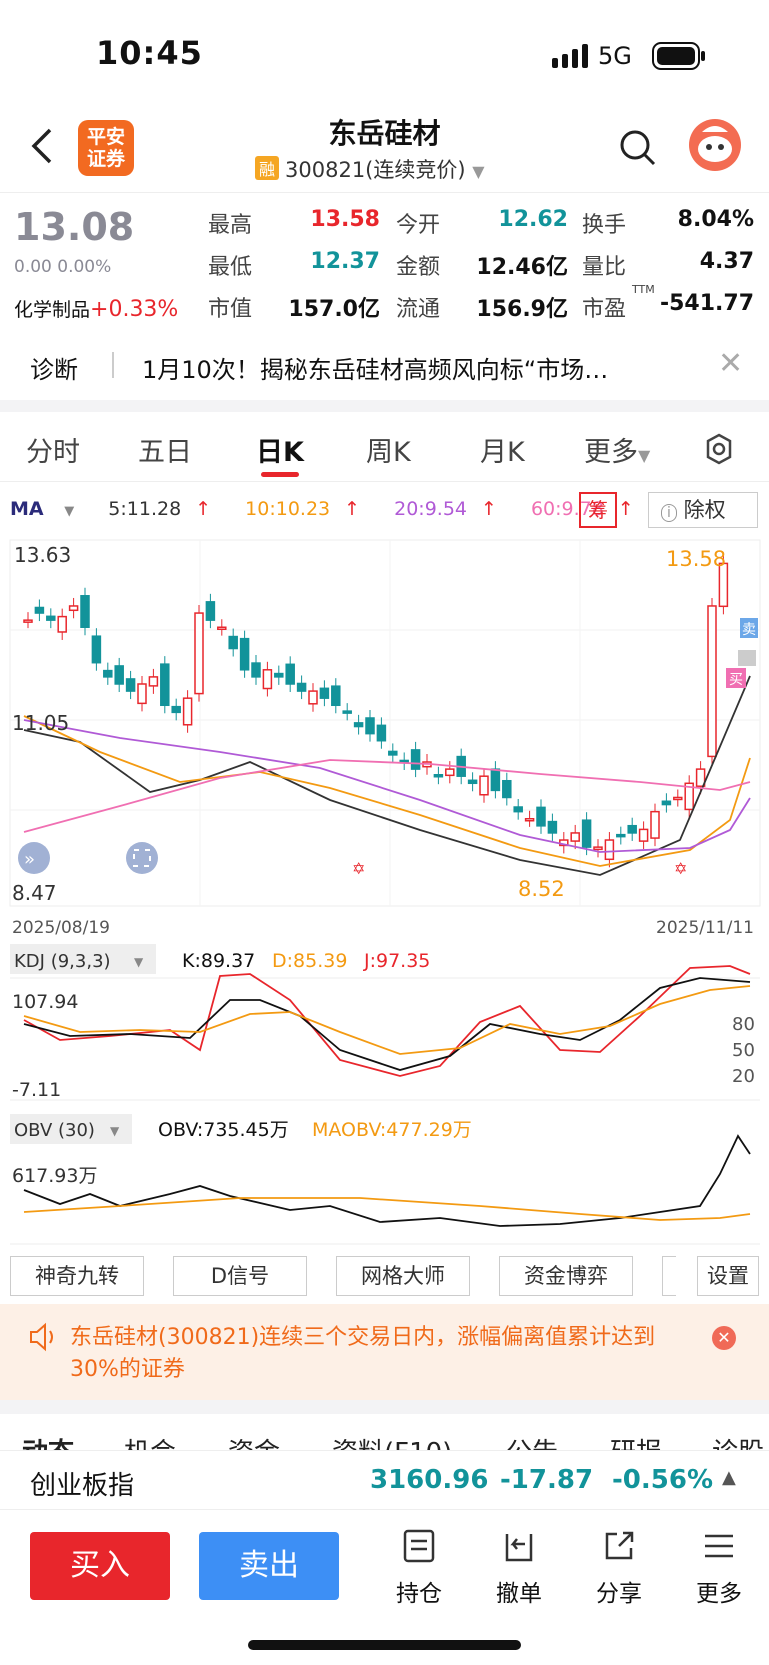 The height and width of the screenshot is (1665, 769). I want to click on fullscreen-icon, so click(142, 858).